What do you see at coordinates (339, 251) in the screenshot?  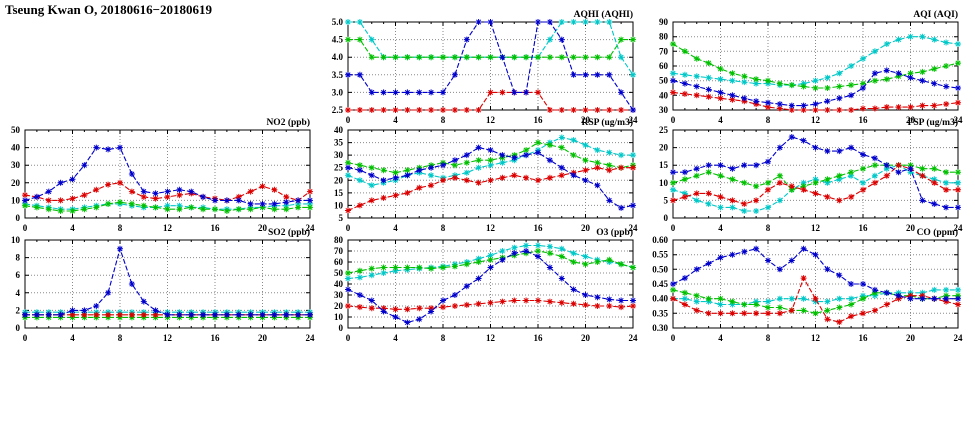 I see `y-tick-label: 70` at bounding box center [339, 251].